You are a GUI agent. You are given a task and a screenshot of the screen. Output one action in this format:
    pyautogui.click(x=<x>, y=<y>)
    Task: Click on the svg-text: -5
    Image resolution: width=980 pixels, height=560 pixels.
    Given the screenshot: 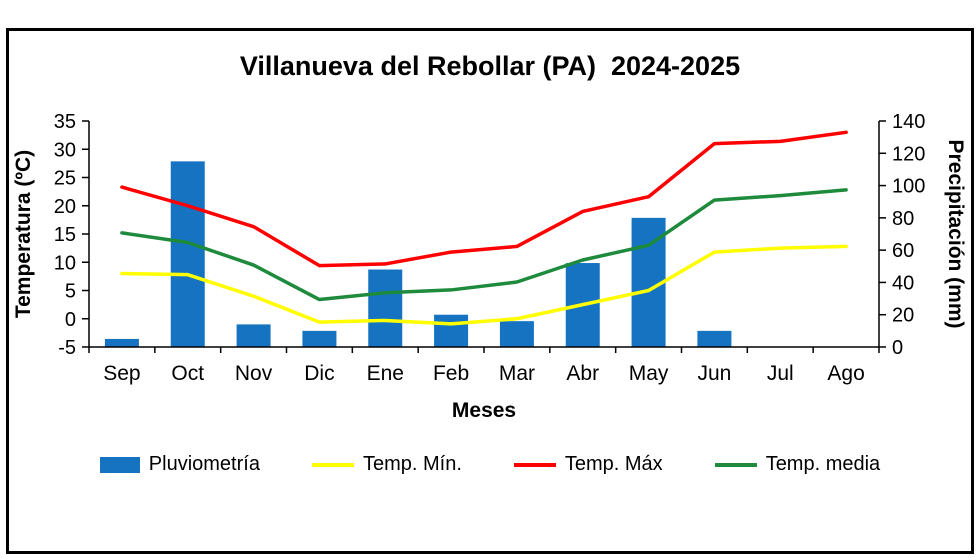 What is the action you would take?
    pyautogui.click(x=67, y=348)
    